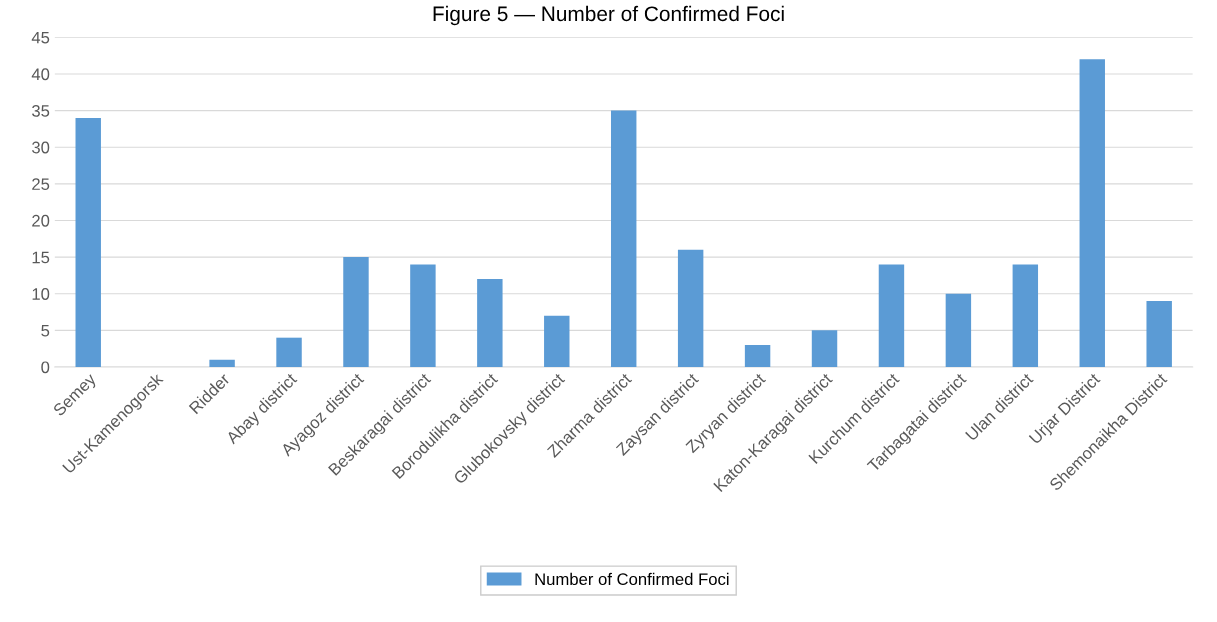  Describe the element at coordinates (45, 330) in the screenshot. I see `y-tick-label: 5` at that location.